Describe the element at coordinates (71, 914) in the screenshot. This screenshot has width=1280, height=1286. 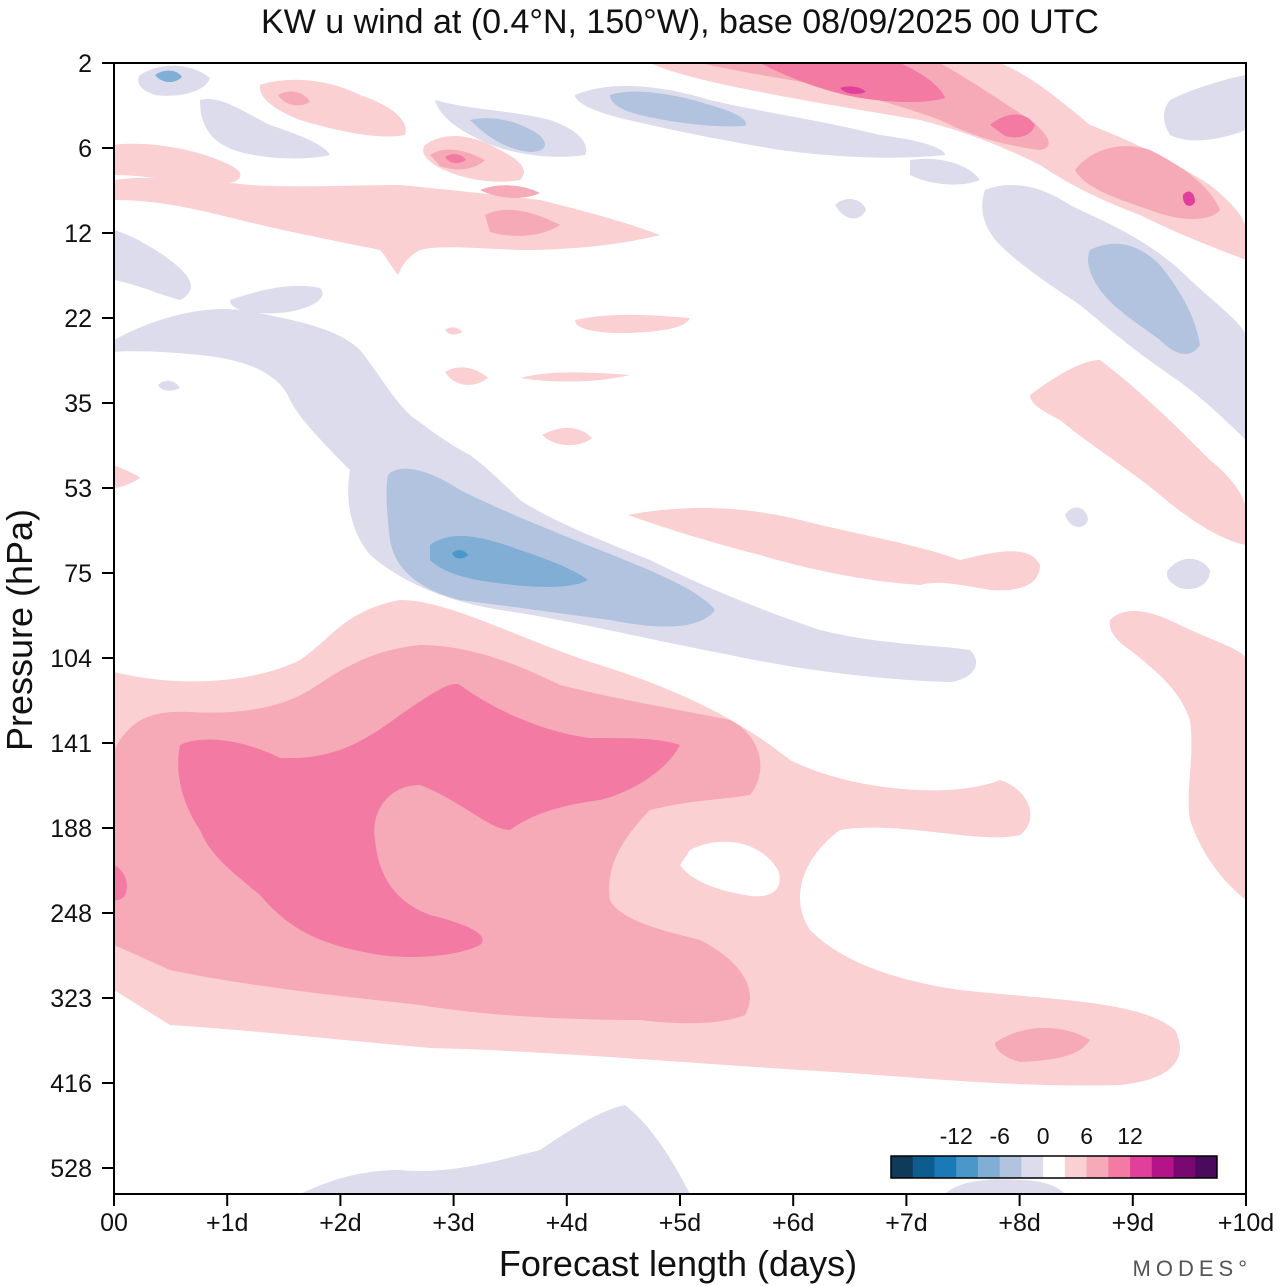
I see `y-tick-label: 248` at that location.